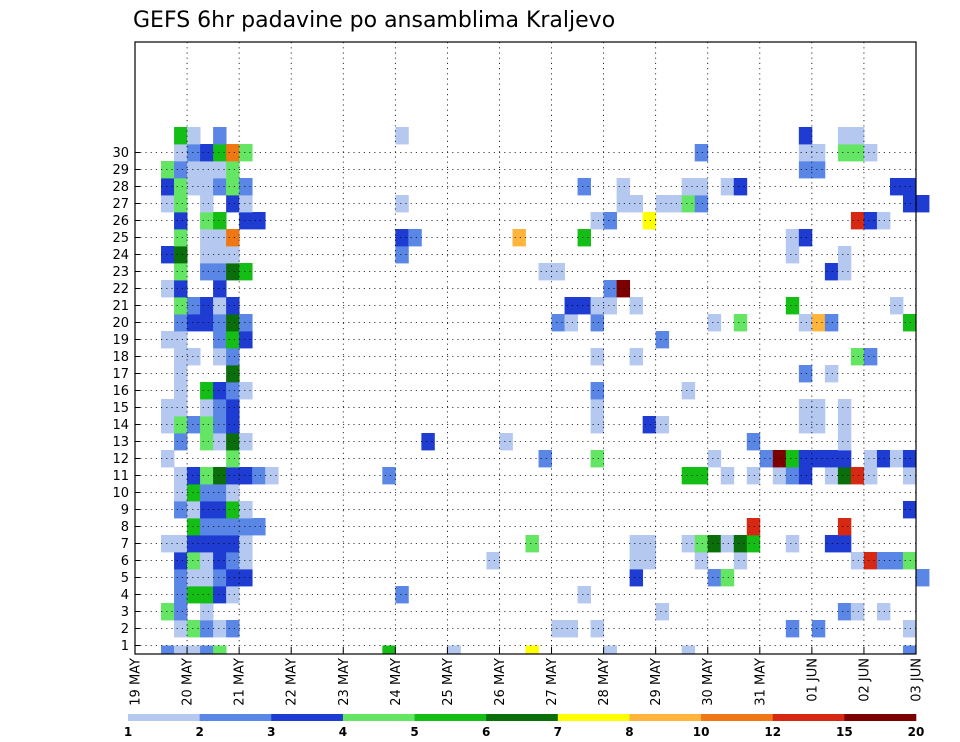 The height and width of the screenshot is (742, 960). I want to click on chart-title: GEFS 6hr padavine po ansamblima Kraljevo, so click(374, 20).